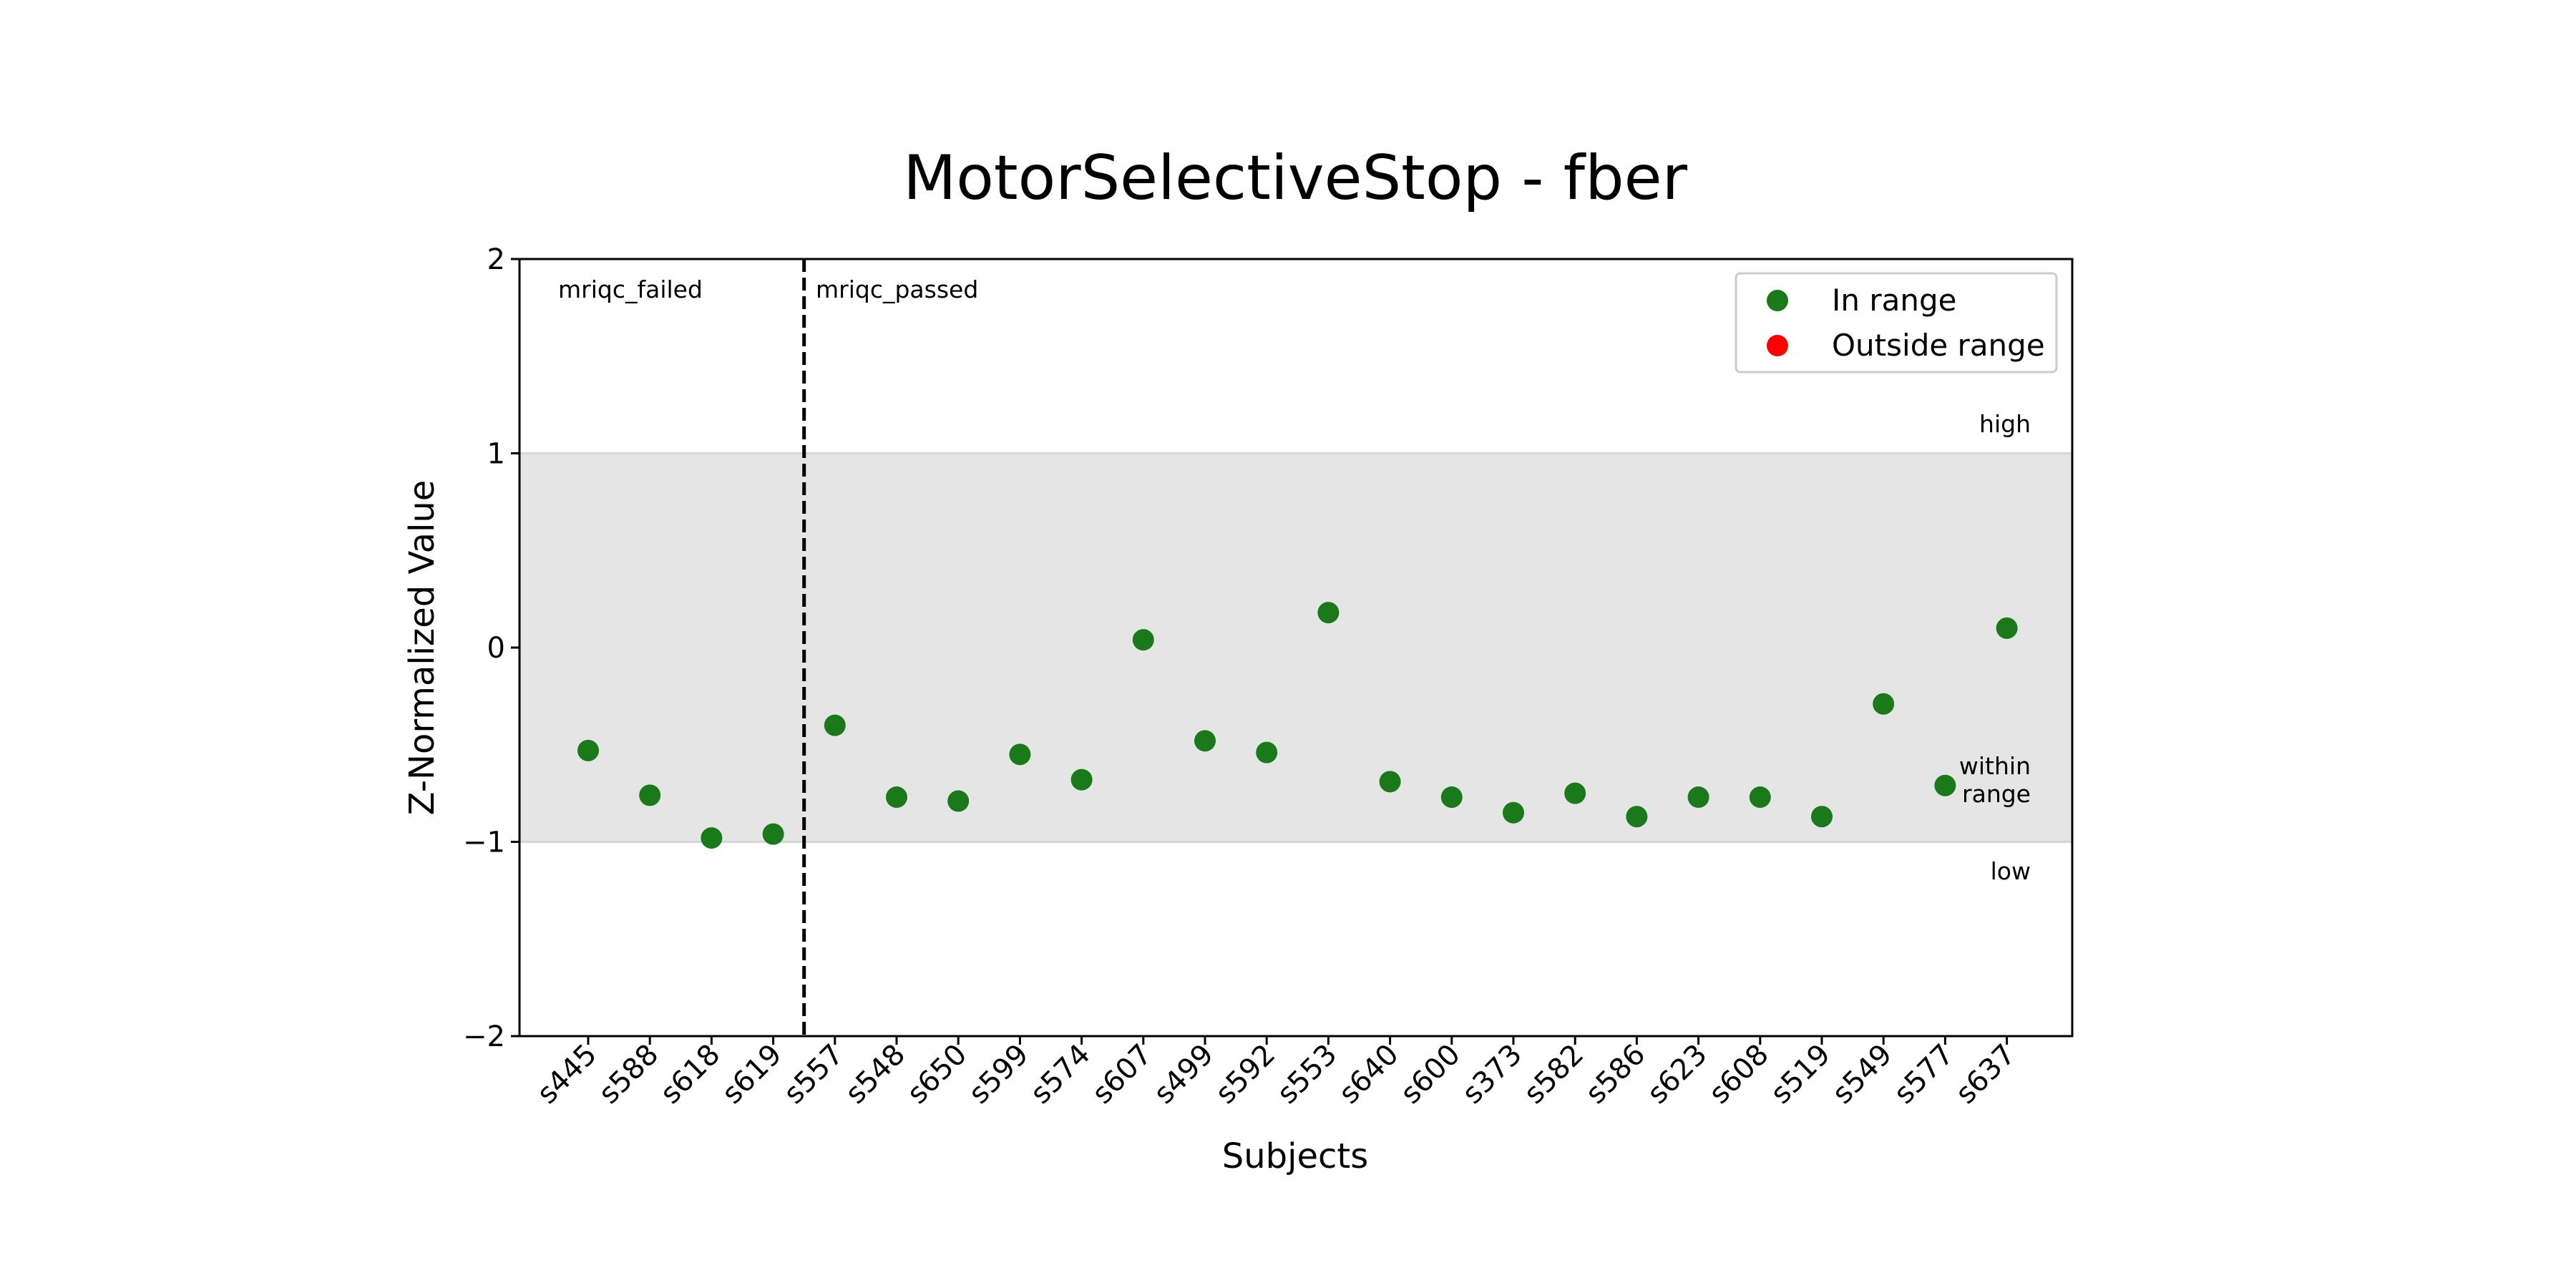 This screenshot has width=2576, height=1288. Describe the element at coordinates (773, 834) in the screenshot. I see `data-point-s619` at that location.